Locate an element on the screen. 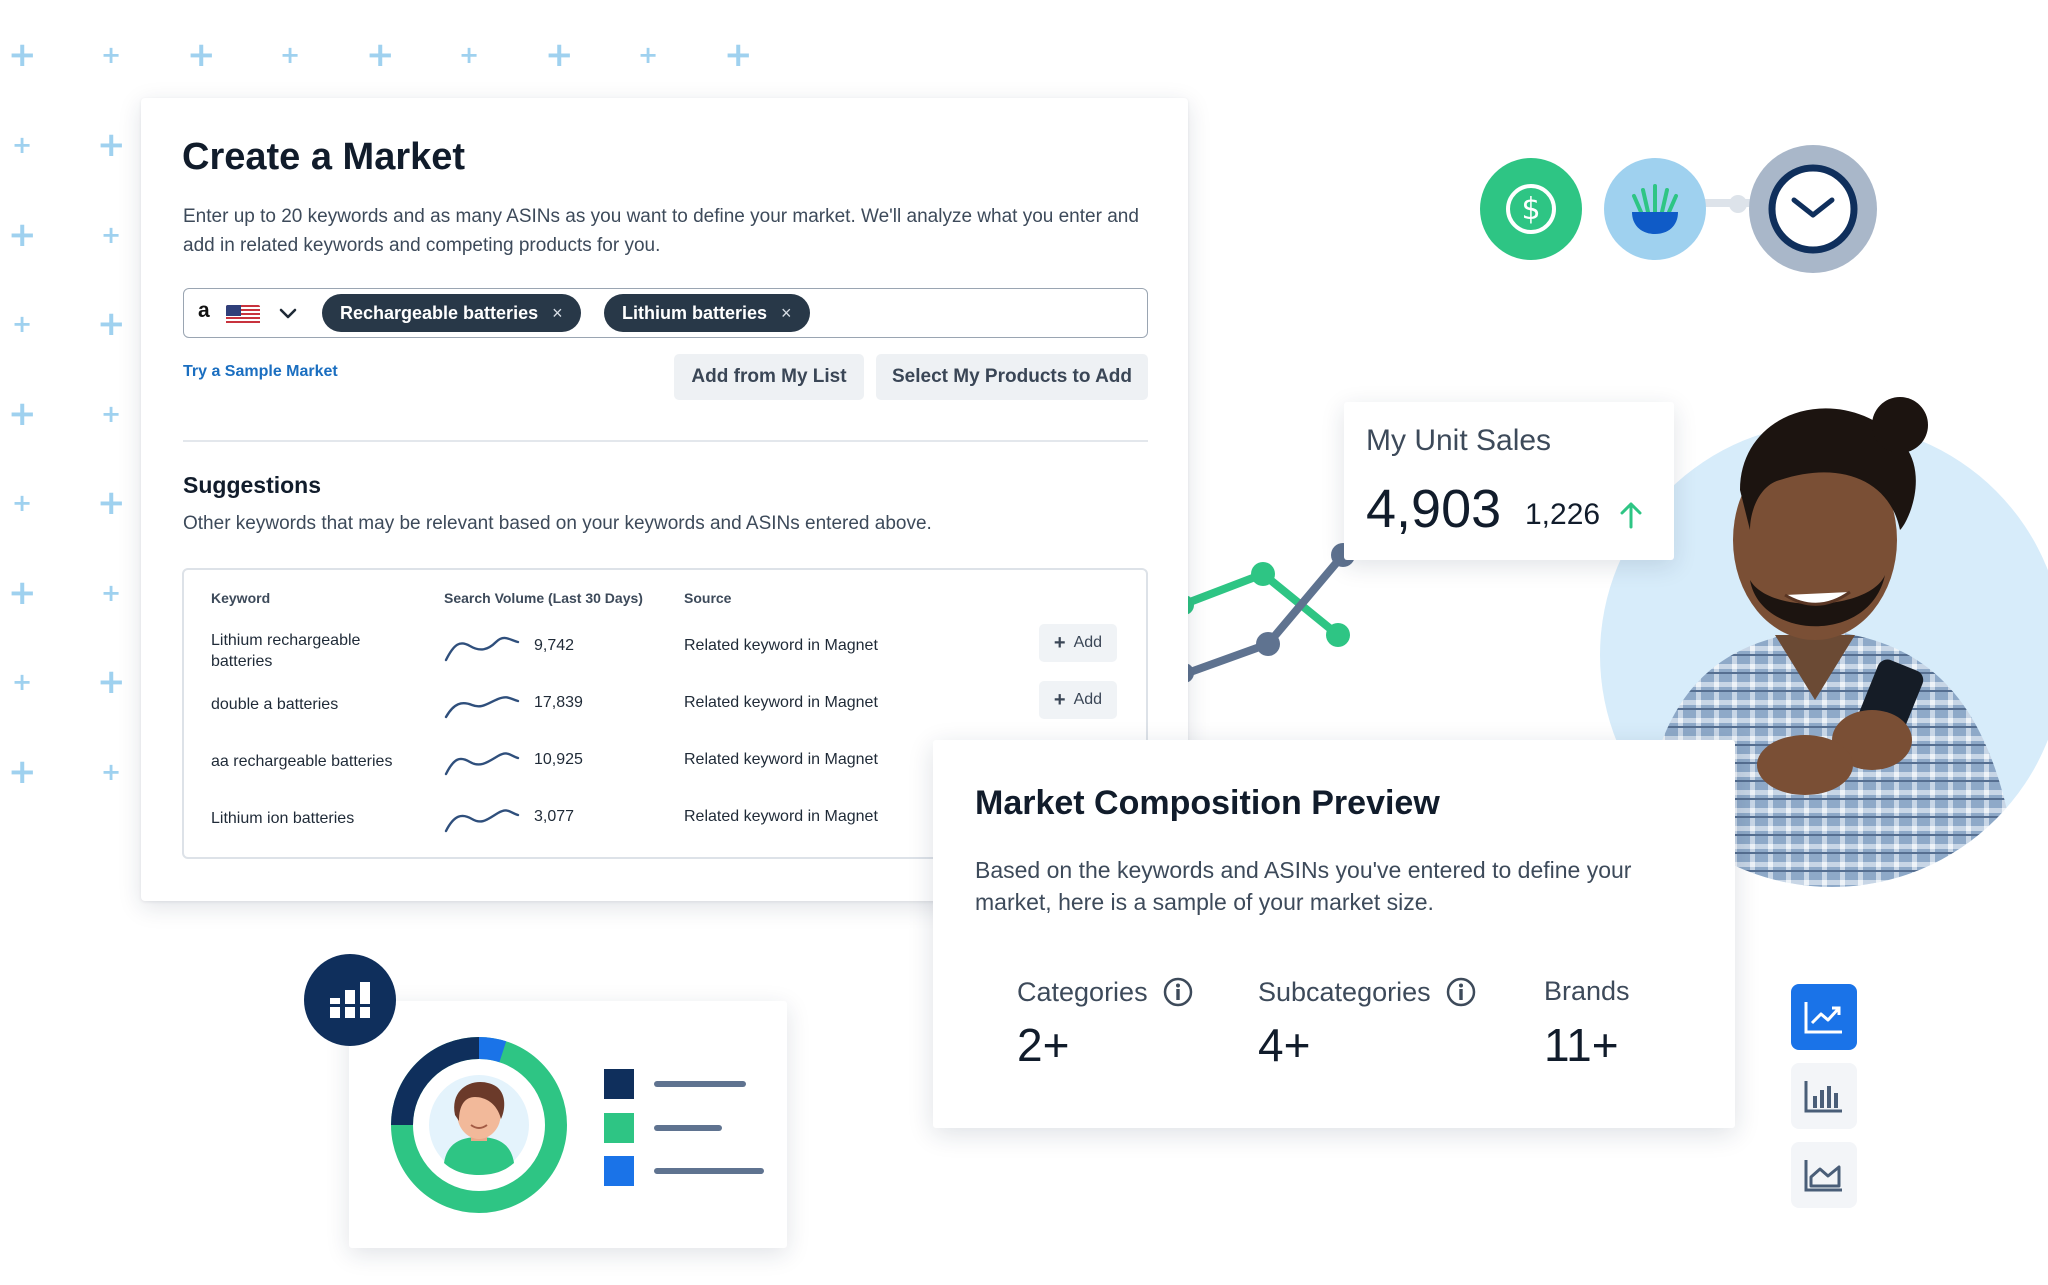 The height and width of the screenshot is (1285, 2048). keyword-chip-label: Lithium batteries is located at coordinates (695, 312).